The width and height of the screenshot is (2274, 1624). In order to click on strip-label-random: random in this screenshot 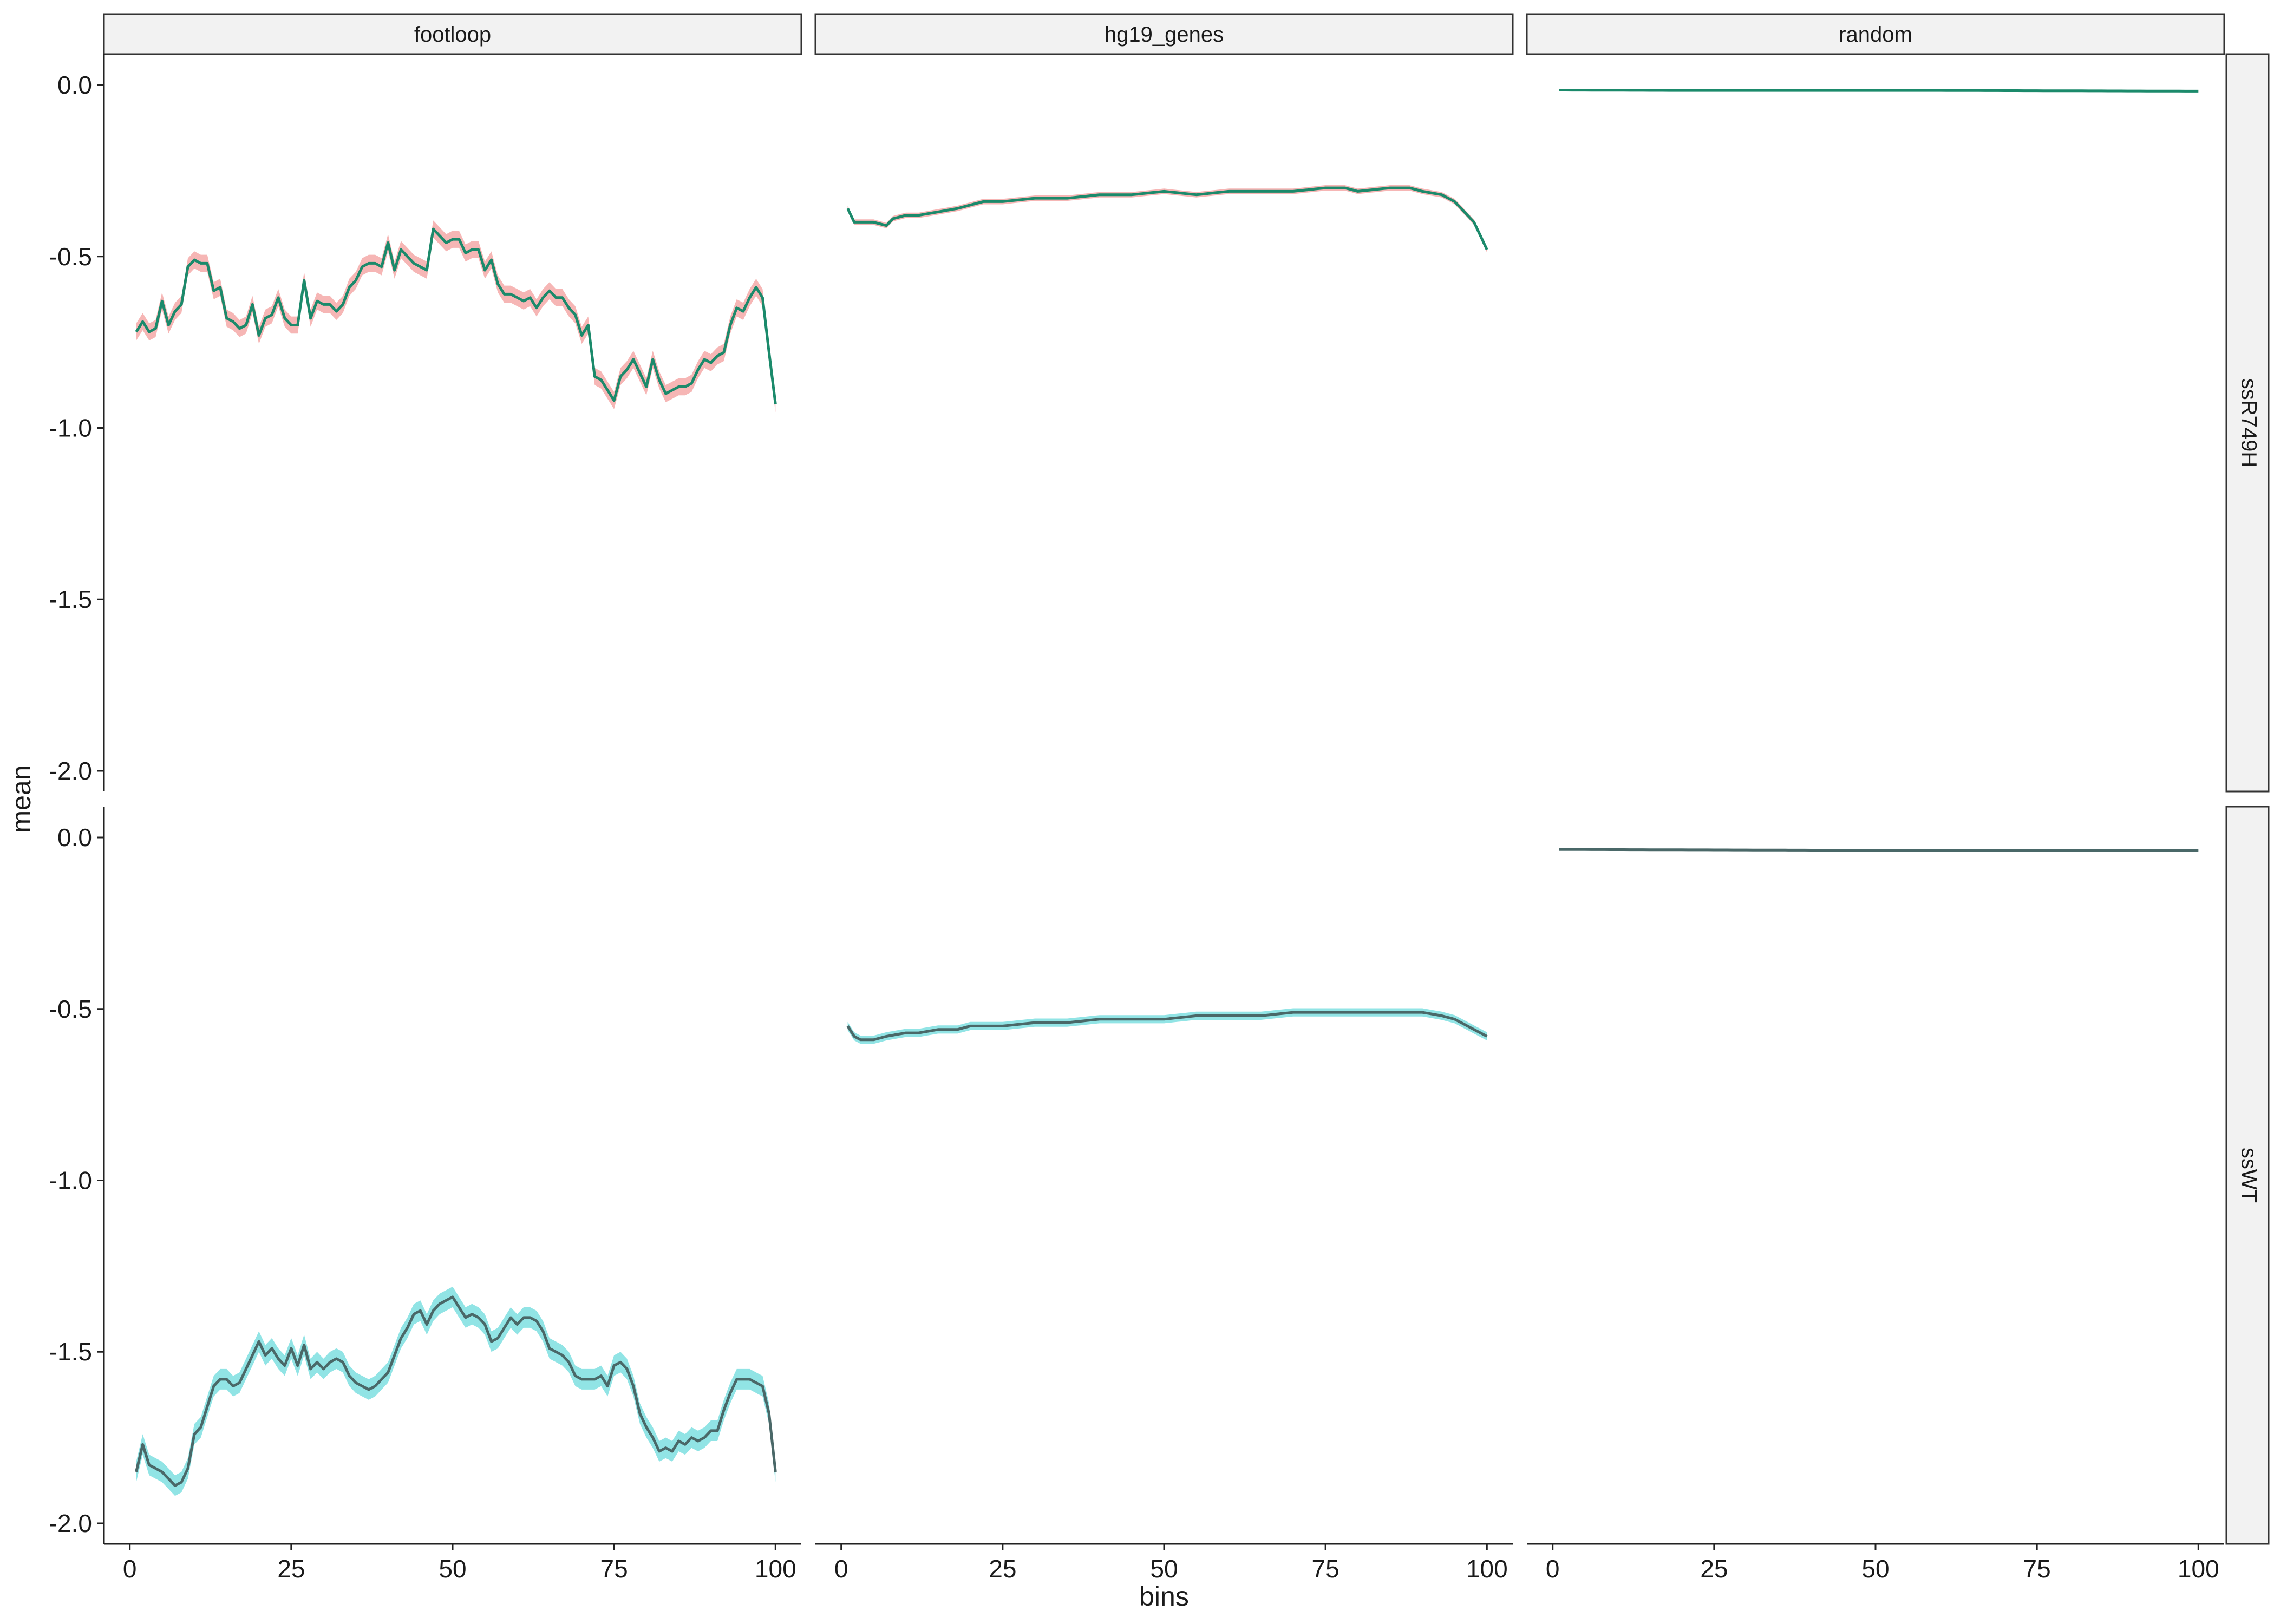, I will do `click(1876, 35)`.